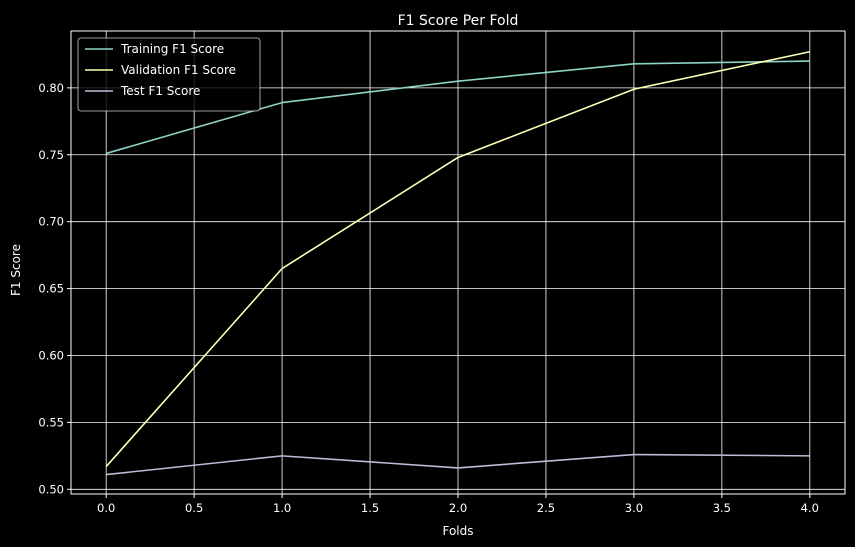 The height and width of the screenshot is (547, 855). I want to click on x-tick-label: 1.0, so click(282, 508).